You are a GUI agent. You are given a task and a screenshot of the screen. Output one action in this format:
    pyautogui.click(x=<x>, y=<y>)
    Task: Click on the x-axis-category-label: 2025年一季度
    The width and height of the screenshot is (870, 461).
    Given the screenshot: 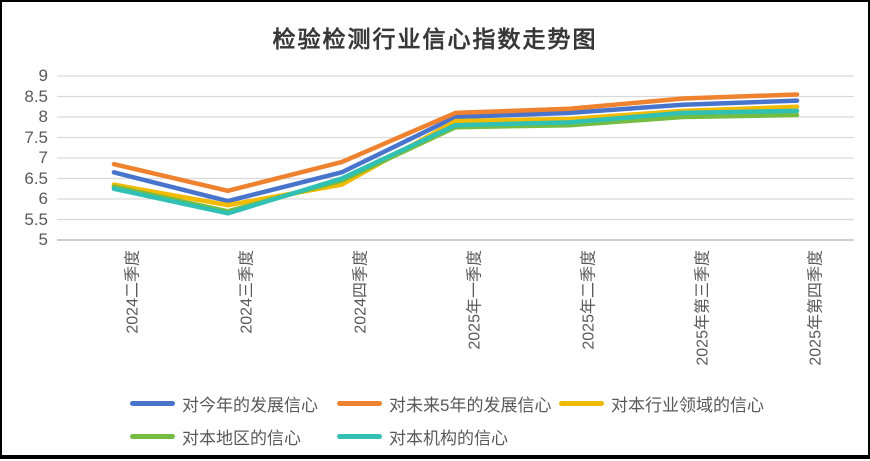 What is the action you would take?
    pyautogui.click(x=475, y=300)
    